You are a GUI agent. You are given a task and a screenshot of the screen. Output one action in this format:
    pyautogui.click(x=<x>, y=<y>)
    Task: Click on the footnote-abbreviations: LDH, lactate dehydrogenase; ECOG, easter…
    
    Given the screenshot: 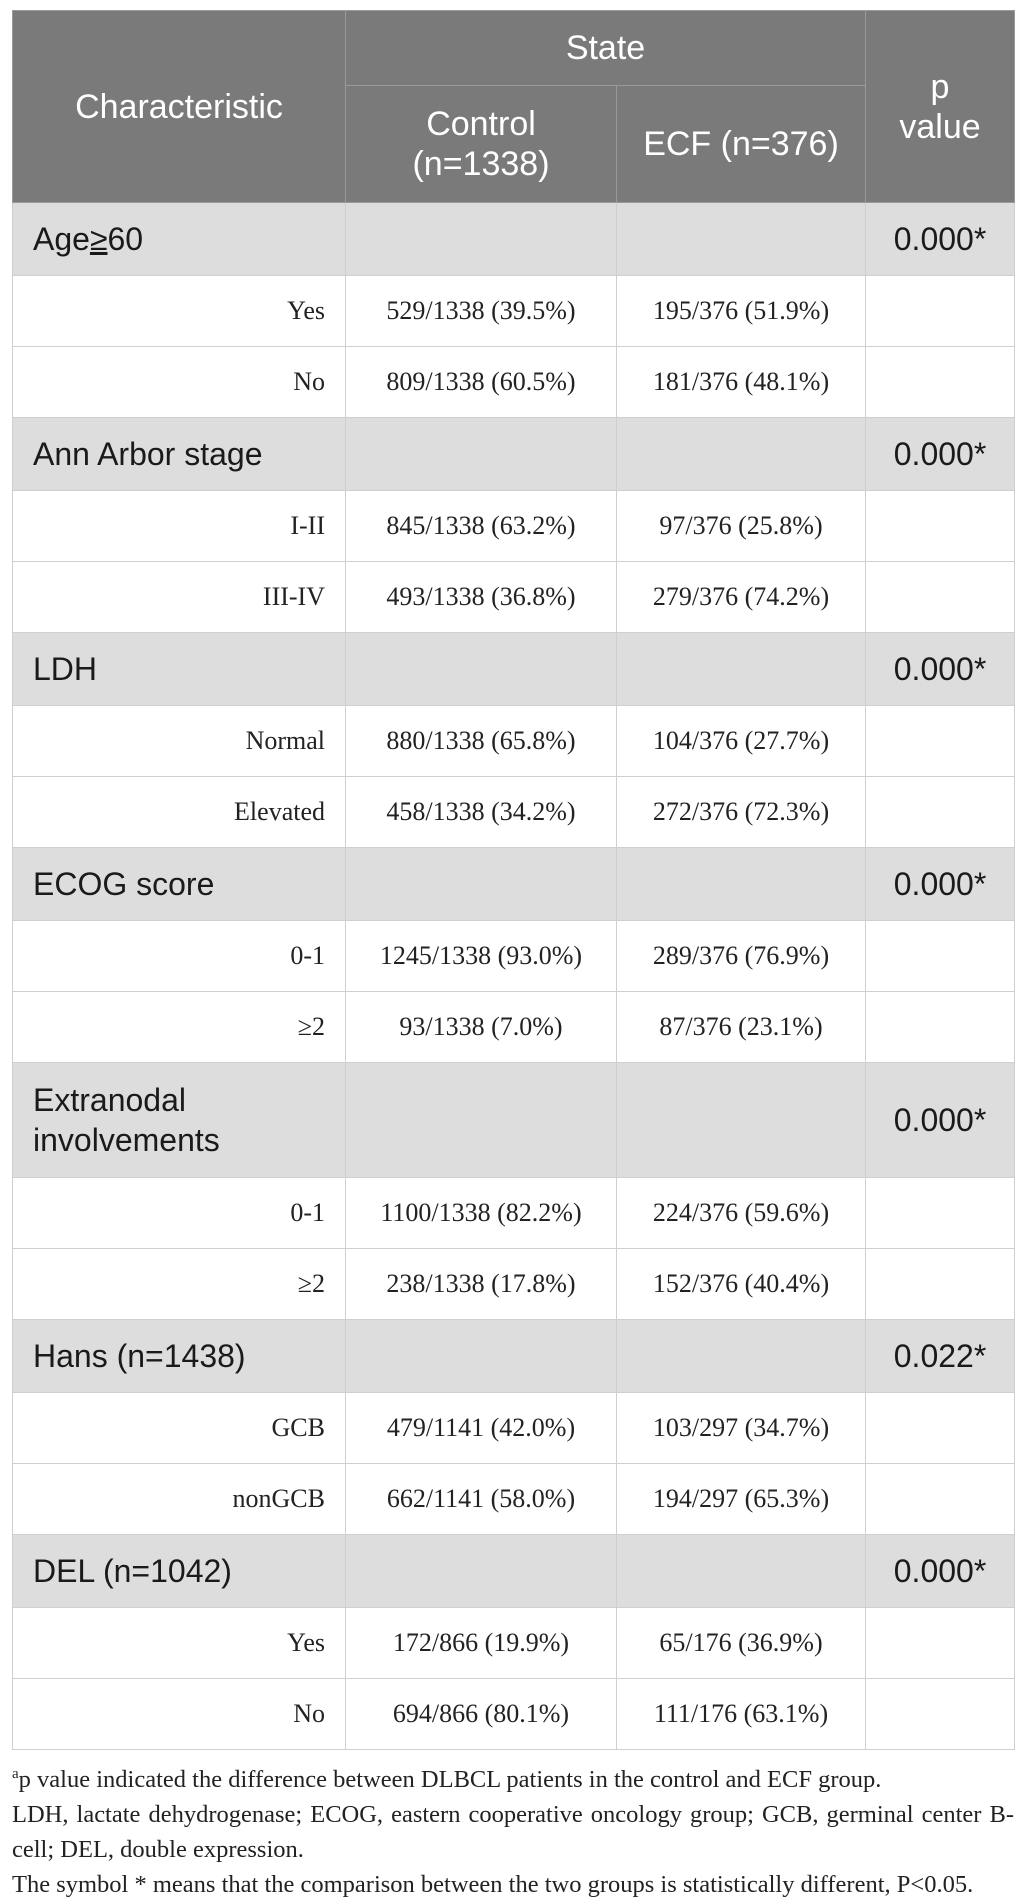 What is the action you would take?
    pyautogui.click(x=513, y=1832)
    